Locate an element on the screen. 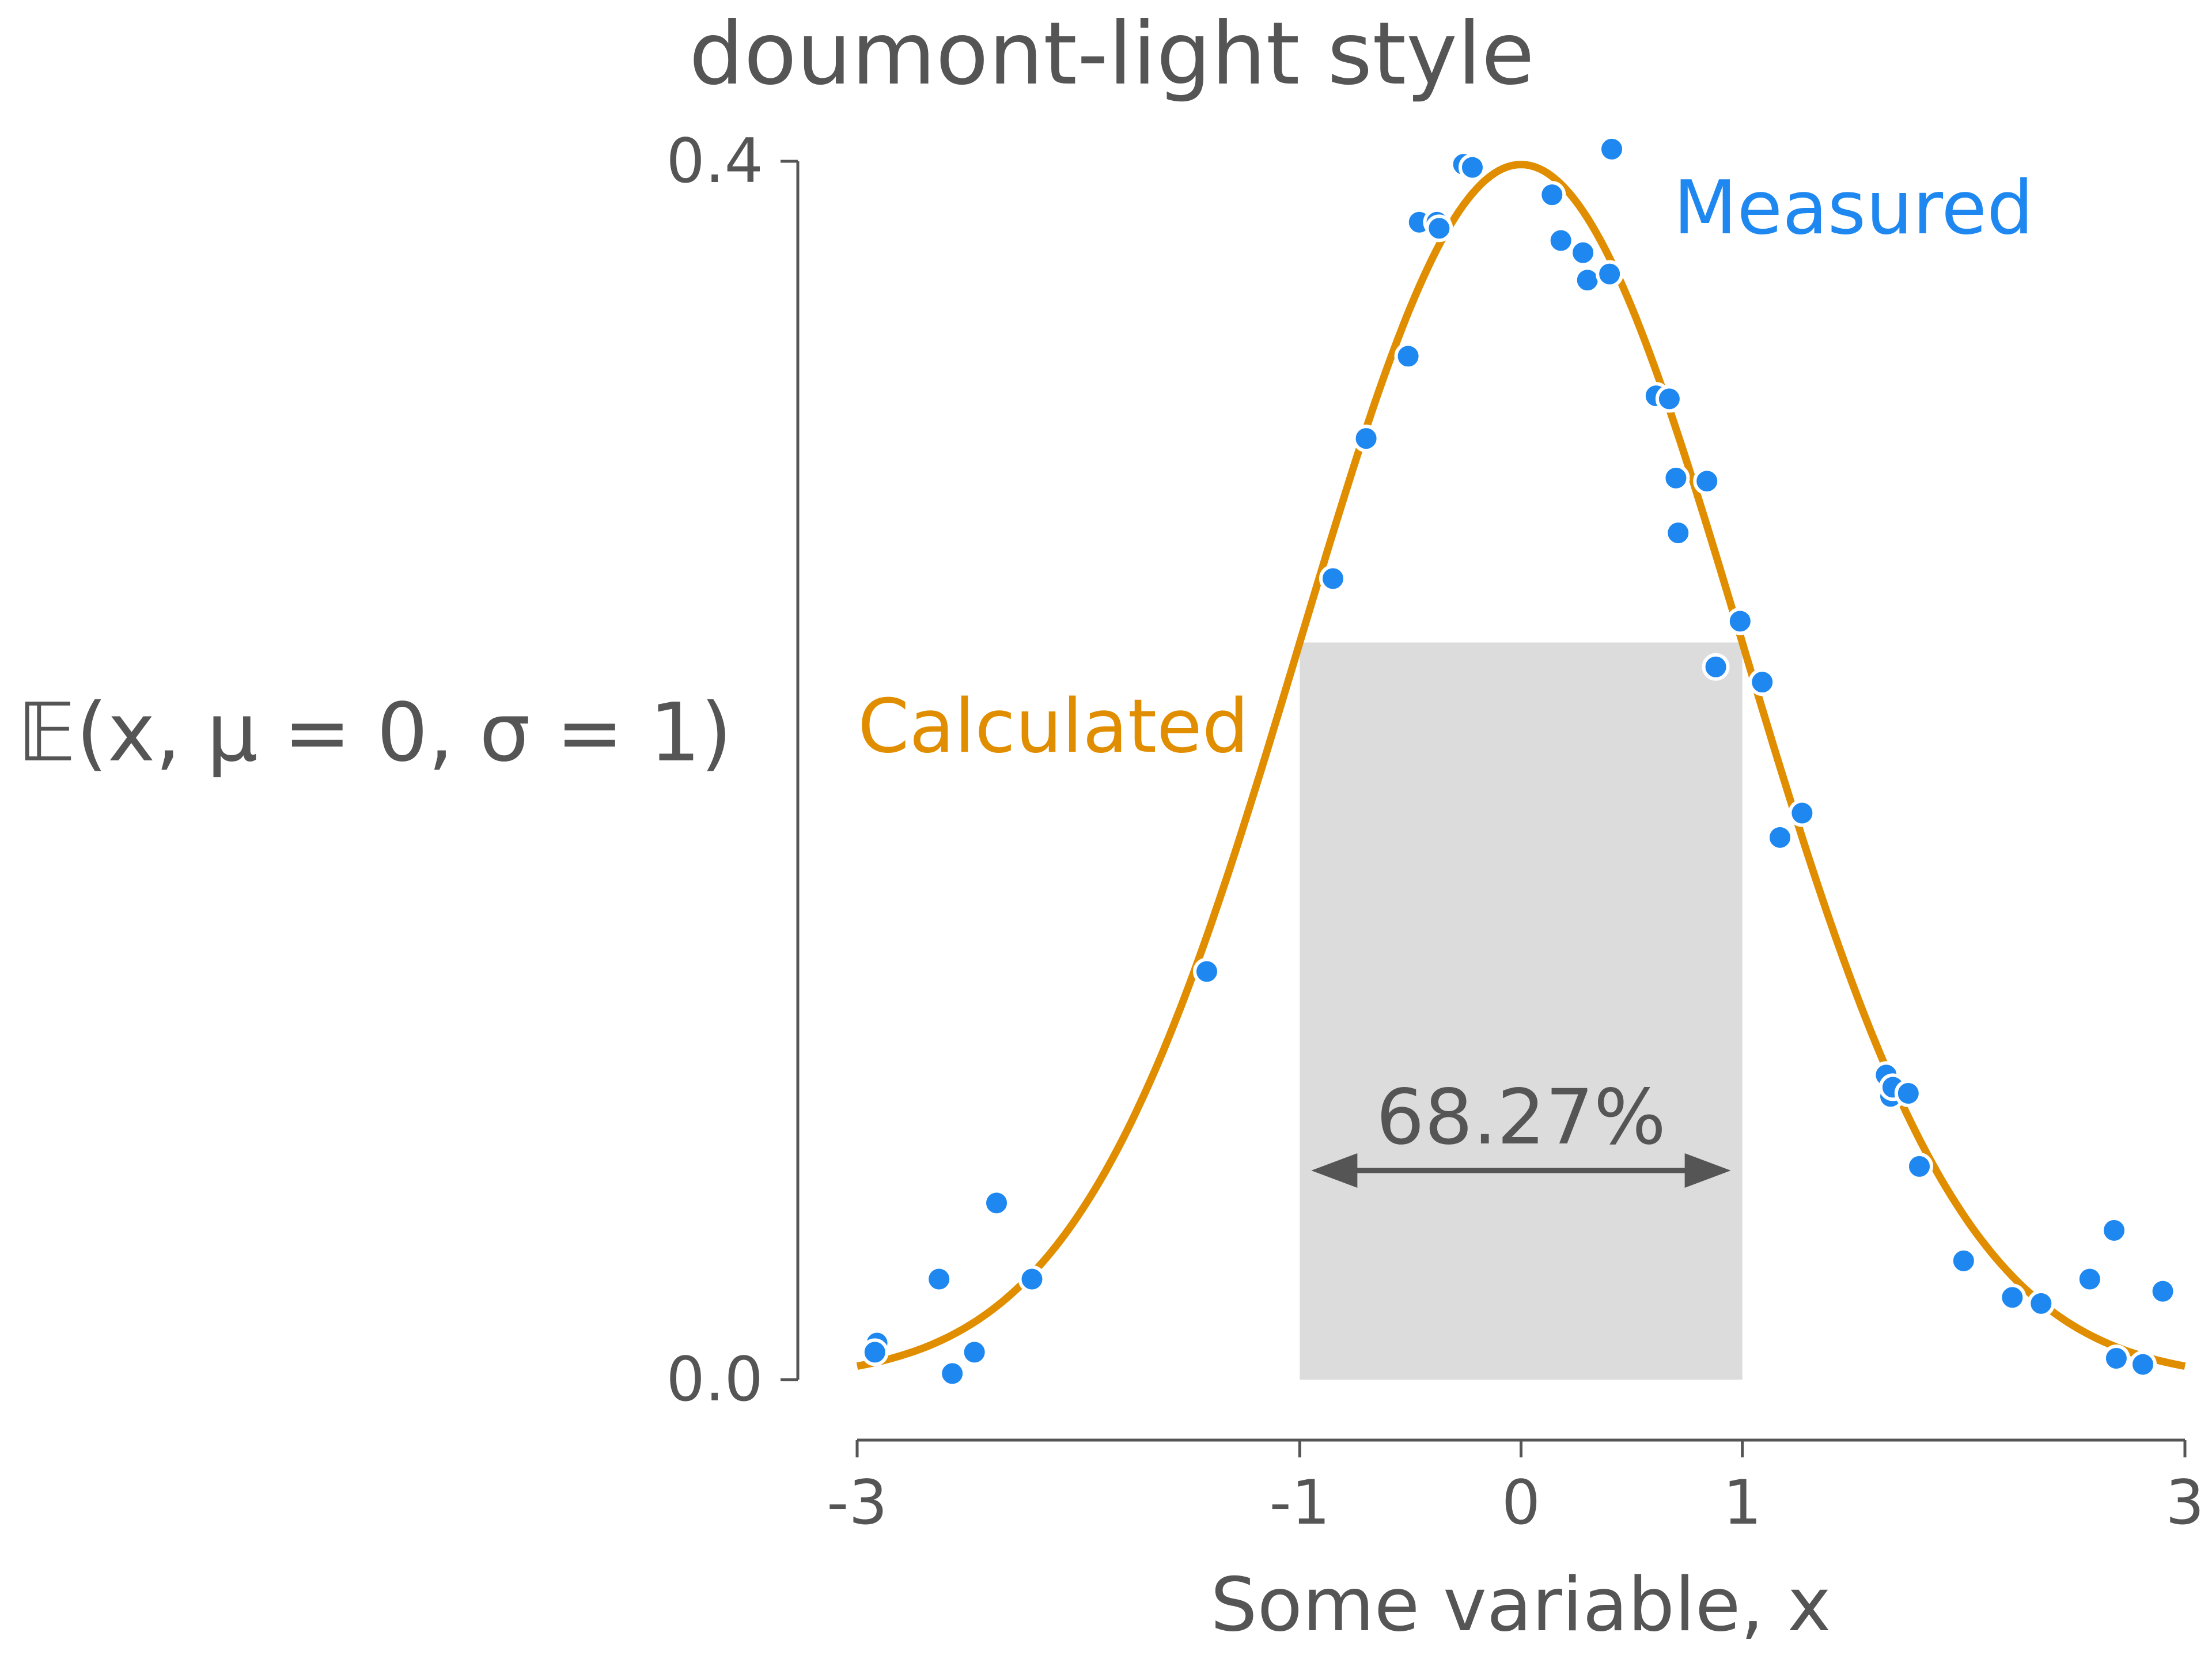 The image size is (2212, 1659). chart-title: doumont-light style is located at coordinates (1112, 54).